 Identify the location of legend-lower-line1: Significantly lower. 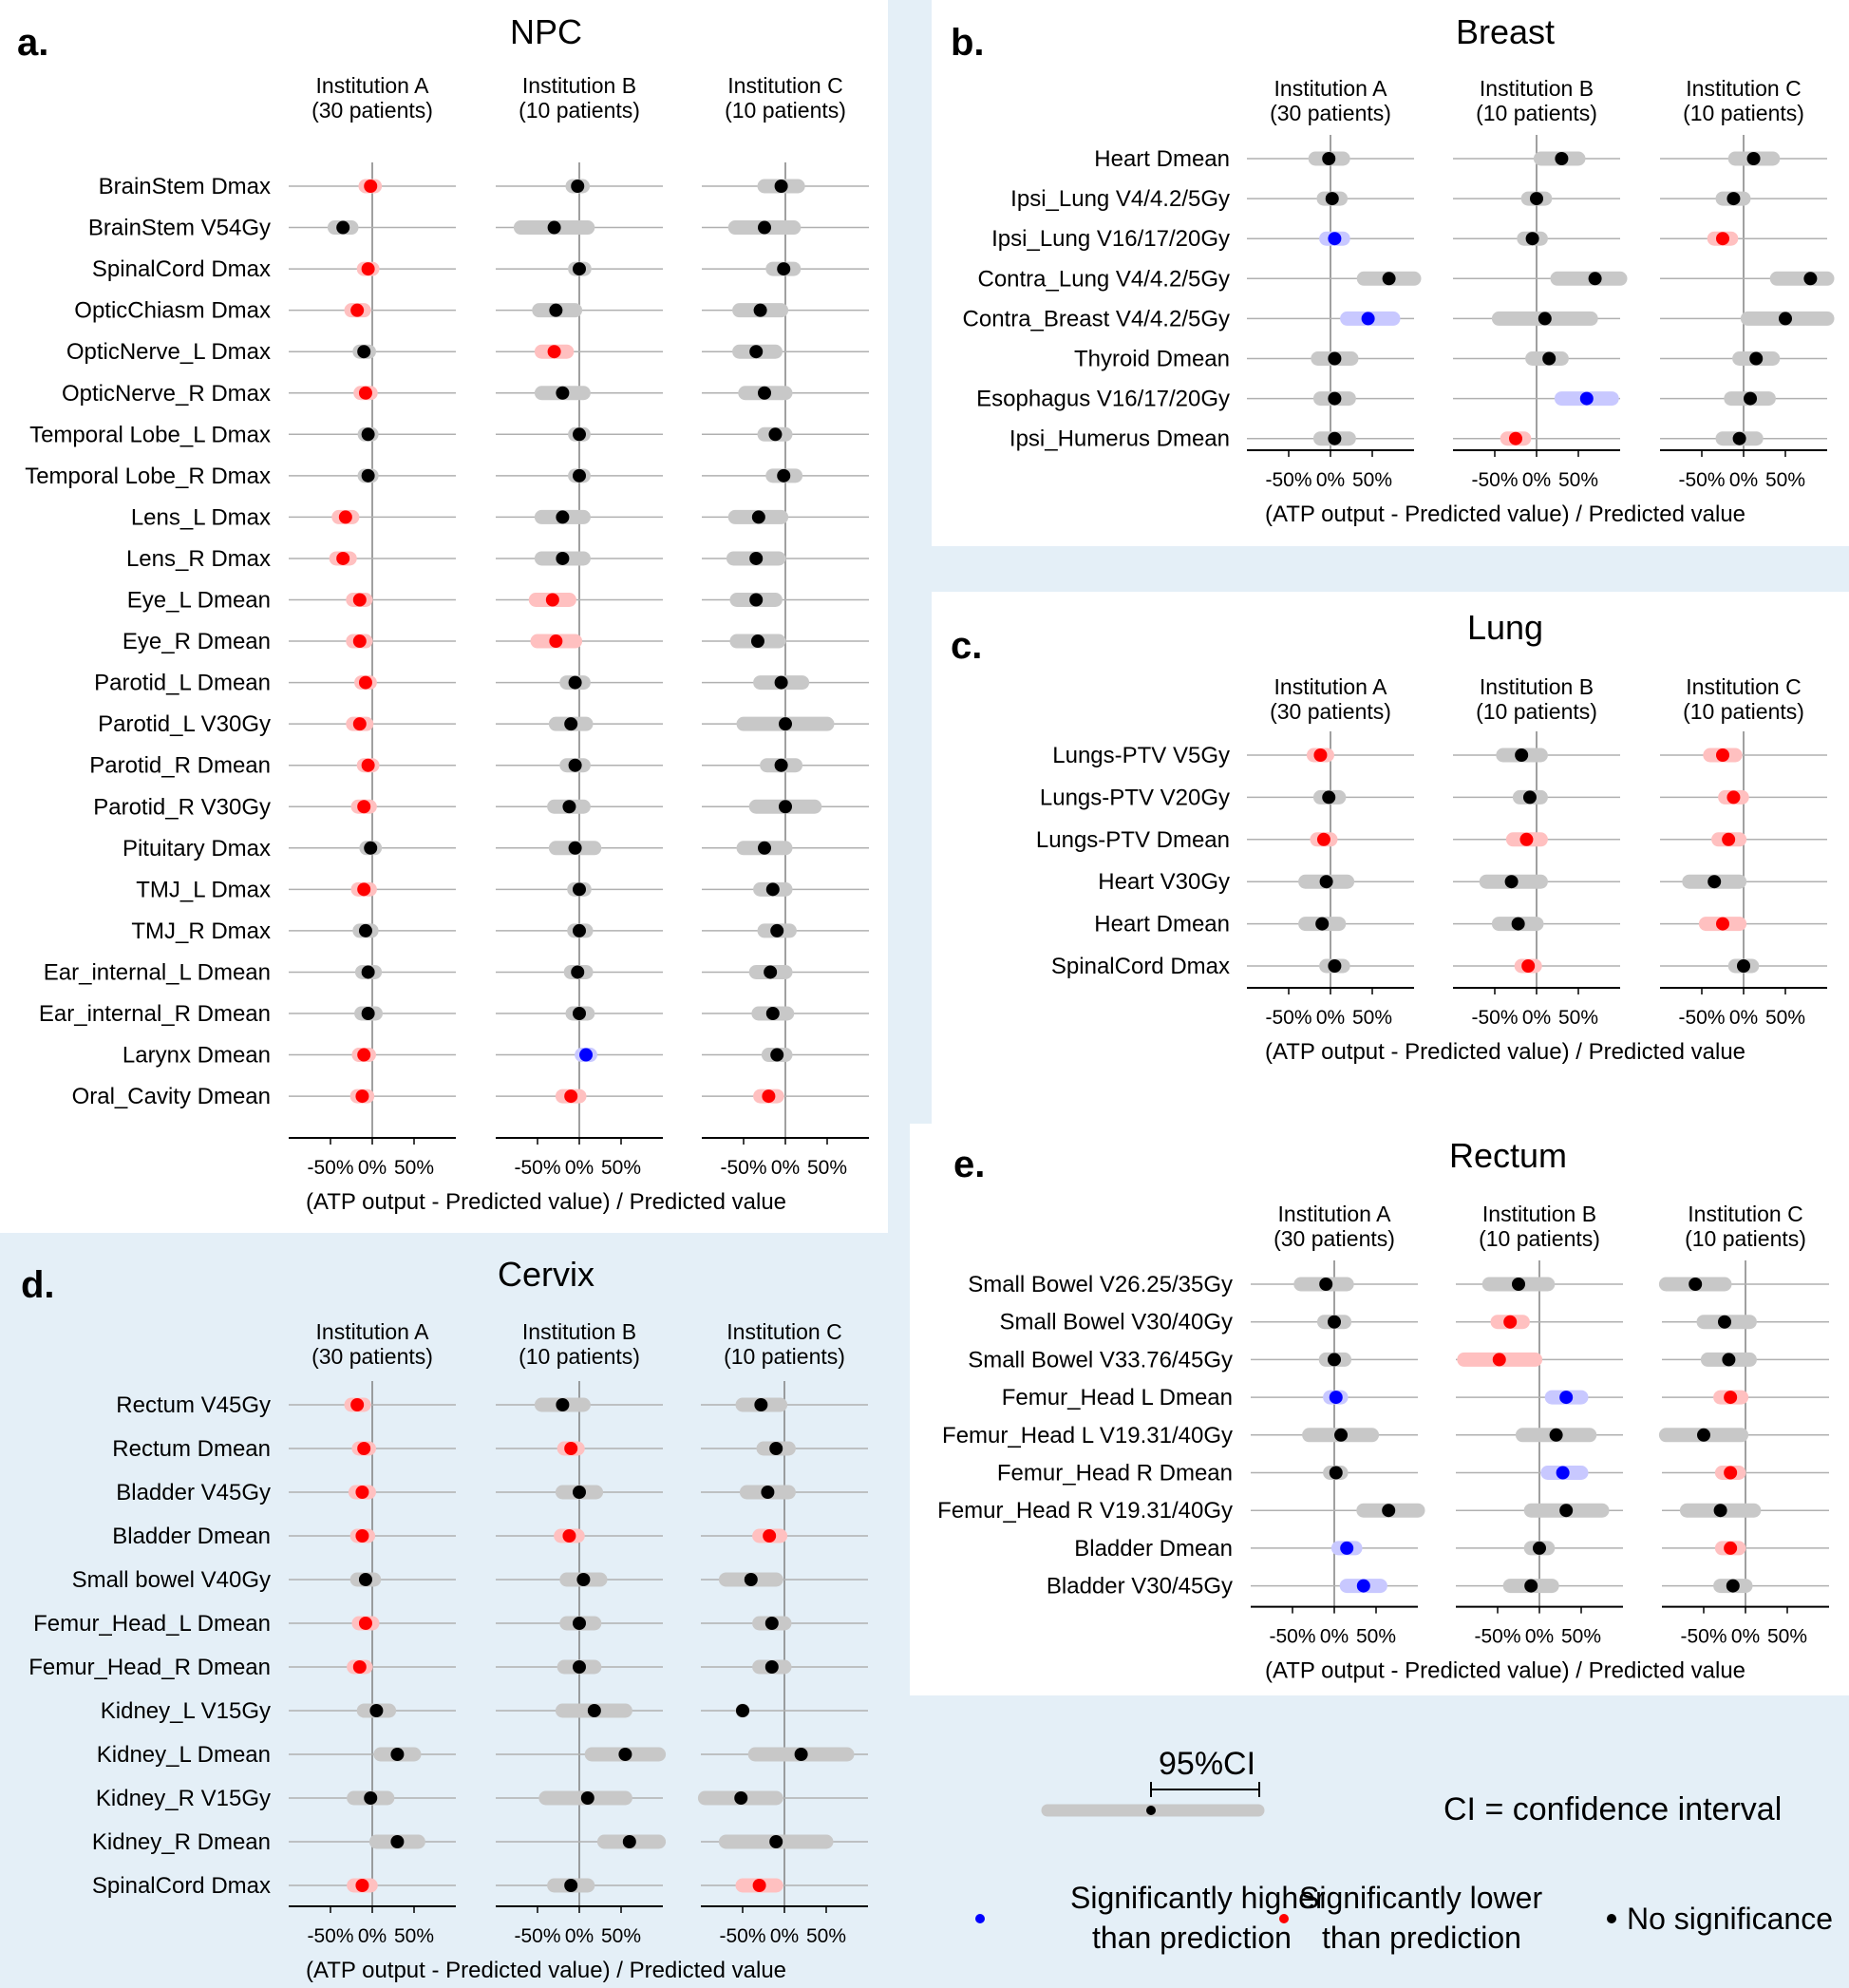
(1420, 1898).